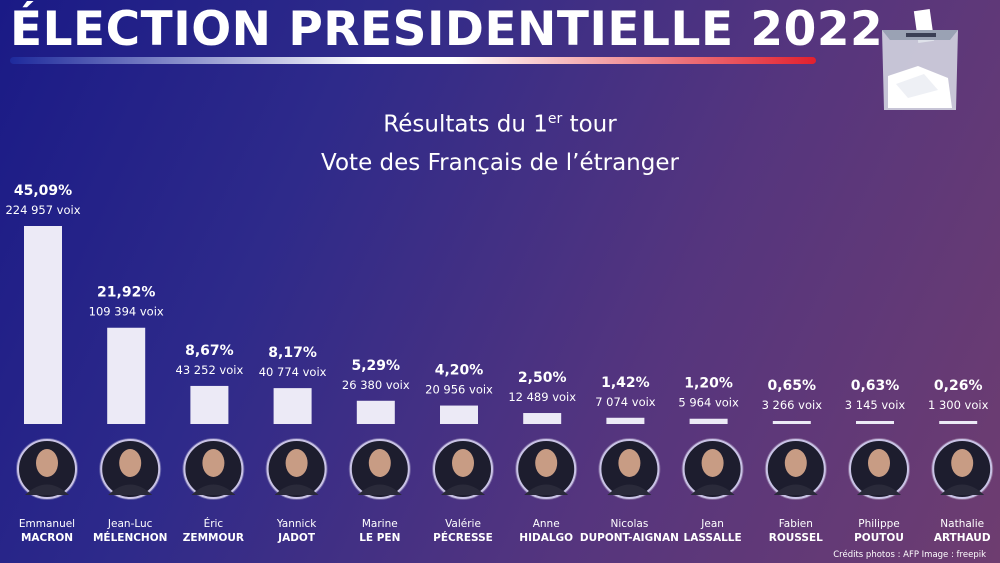  What do you see at coordinates (379, 538) in the screenshot?
I see `last-name-4: LE PEN` at bounding box center [379, 538].